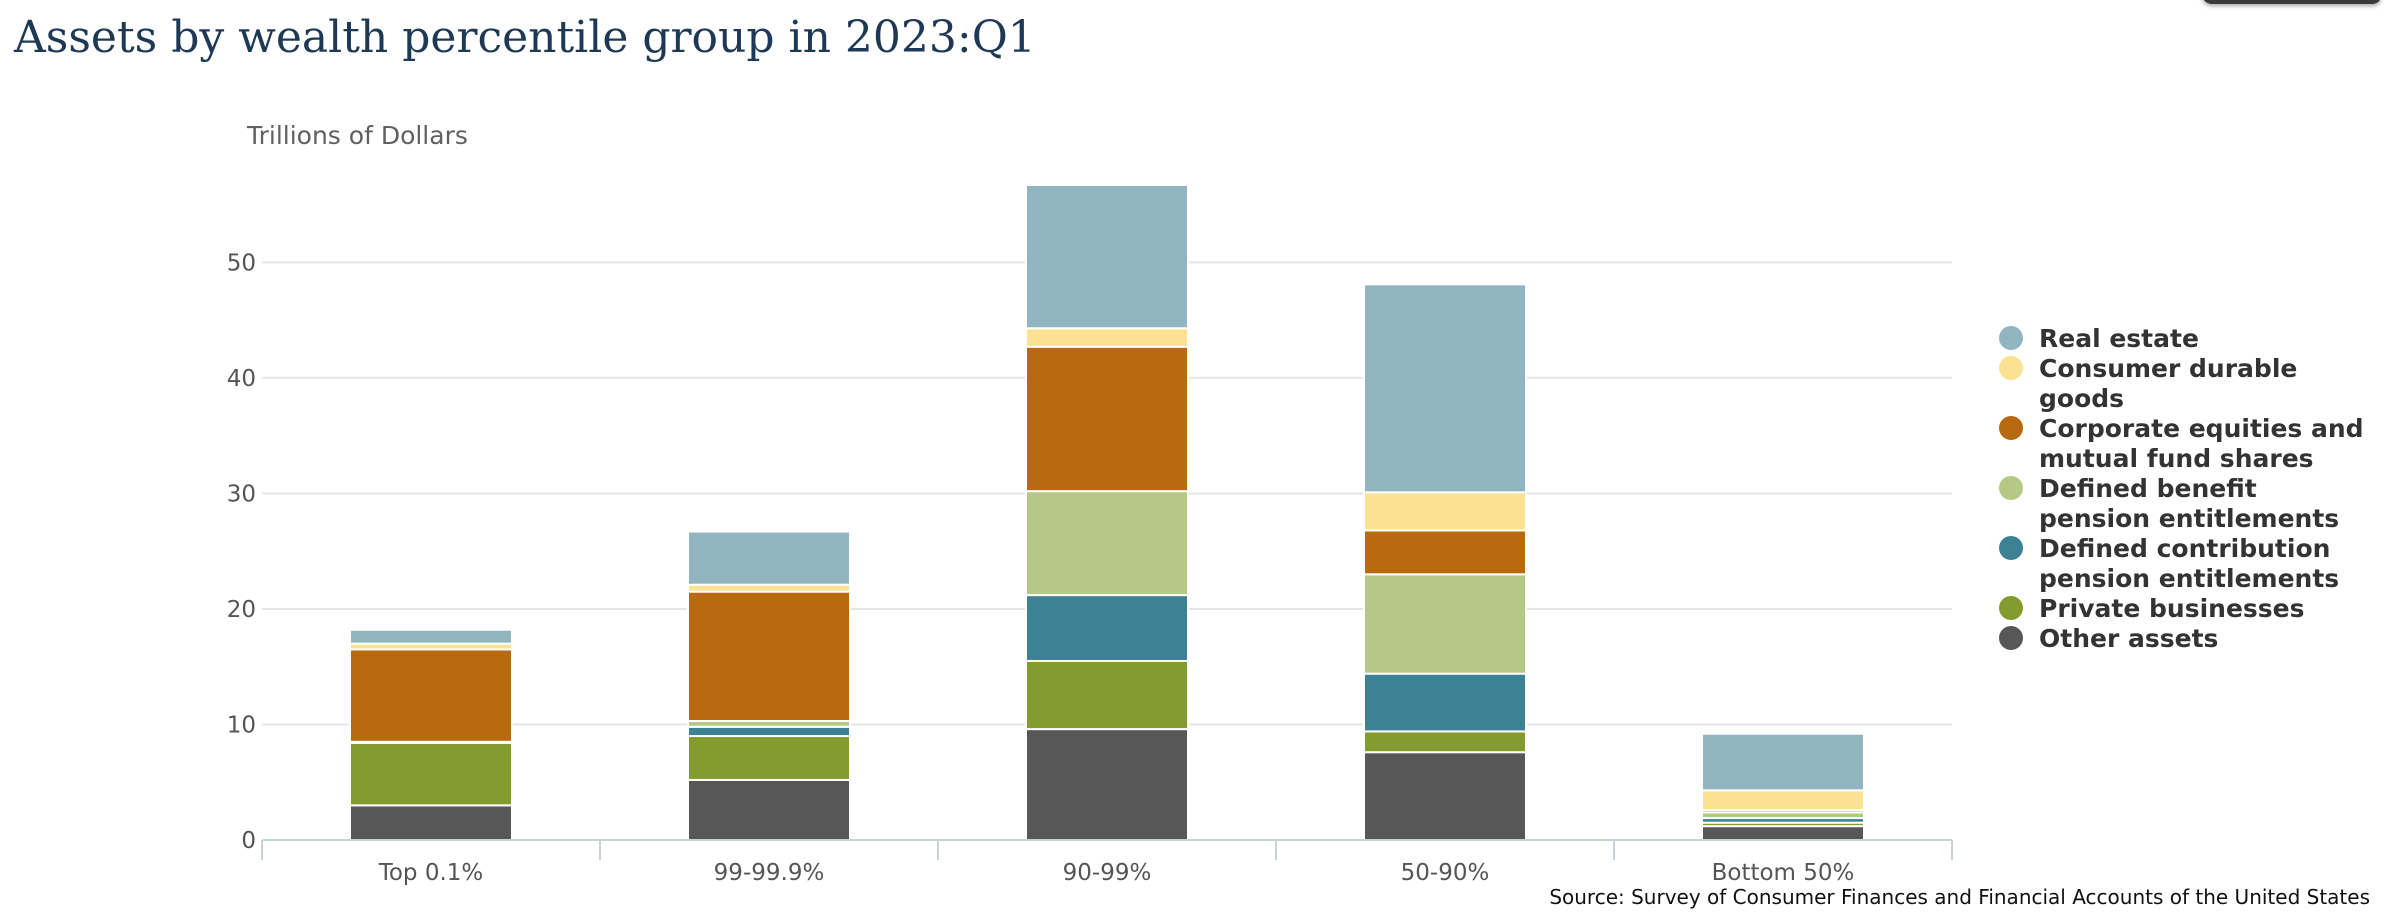 The height and width of the screenshot is (917, 2400). I want to click on y-axis-unit-label: Trillions of Dollars, so click(357, 135).